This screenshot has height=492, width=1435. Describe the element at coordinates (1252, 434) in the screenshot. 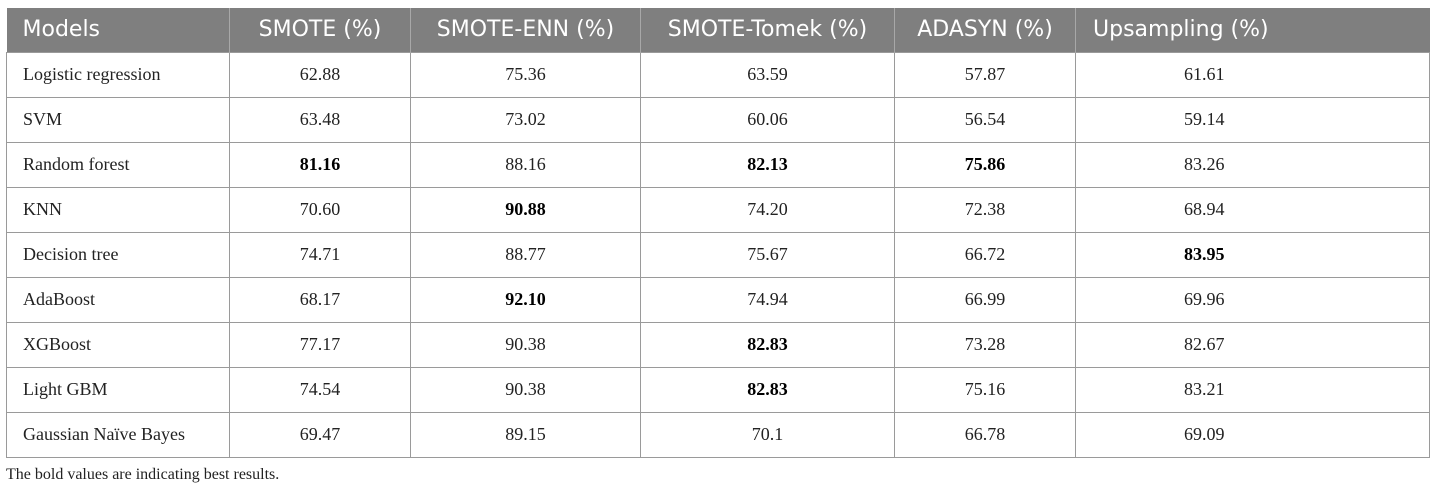

I see `upsampling-value-cell: 69.09` at that location.